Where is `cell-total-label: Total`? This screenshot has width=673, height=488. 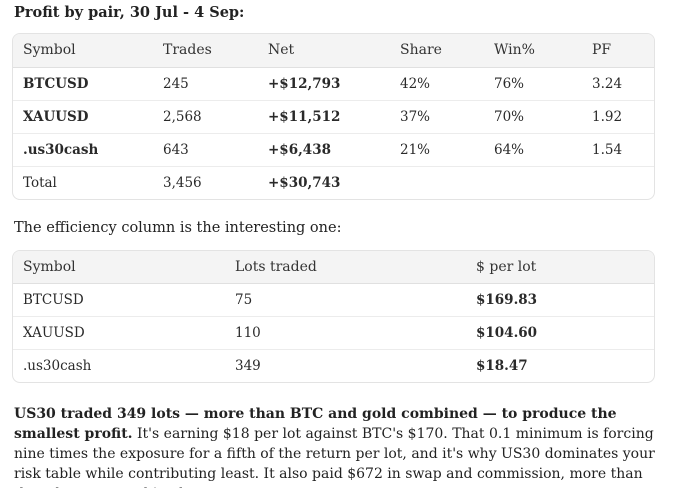
cell-total-label: Total is located at coordinates (40, 182).